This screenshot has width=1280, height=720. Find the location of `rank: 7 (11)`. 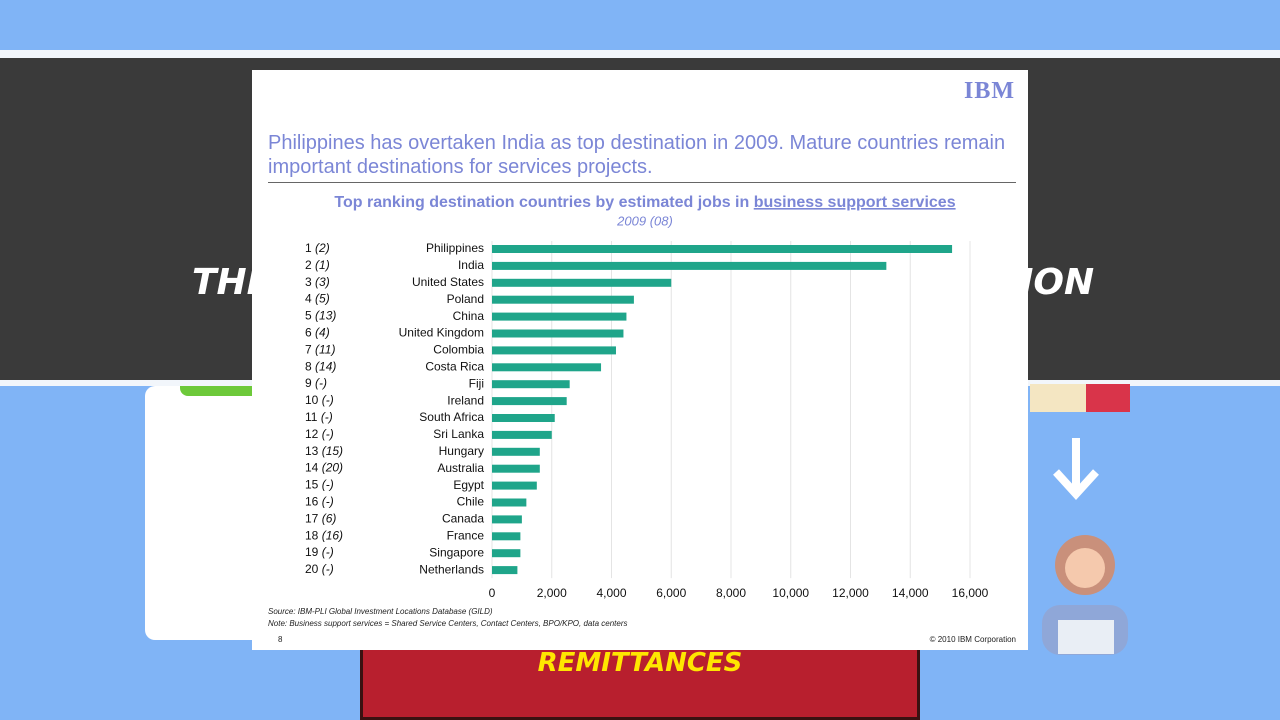

rank: 7 (11) is located at coordinates (320, 350).